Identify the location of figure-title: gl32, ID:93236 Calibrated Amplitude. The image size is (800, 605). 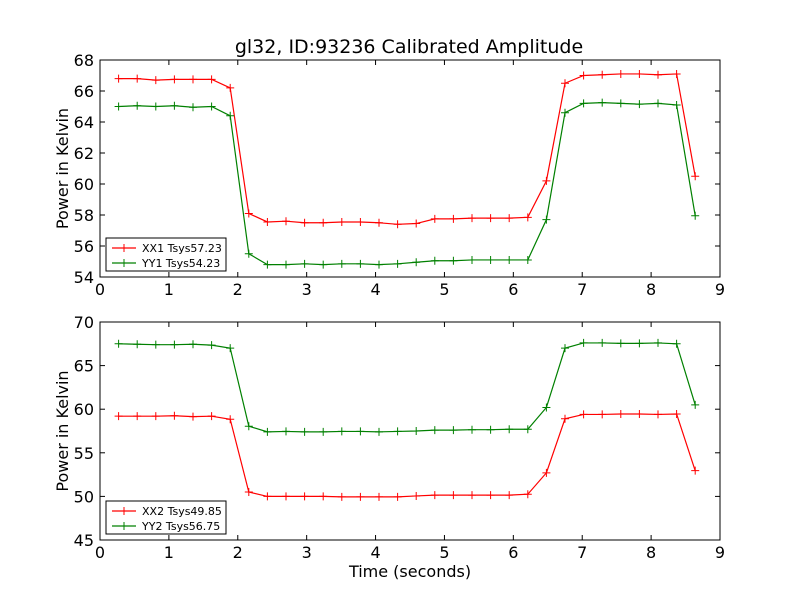
(409, 47).